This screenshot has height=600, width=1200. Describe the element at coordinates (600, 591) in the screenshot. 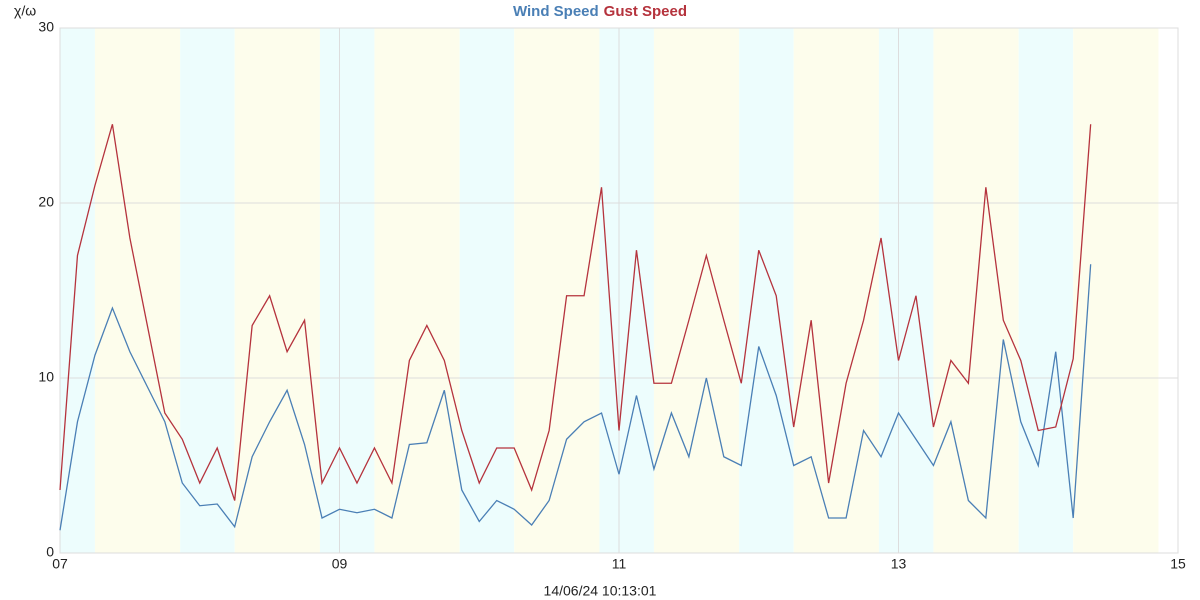

I see `timestamp: 14/06/24 10:13:01` at that location.